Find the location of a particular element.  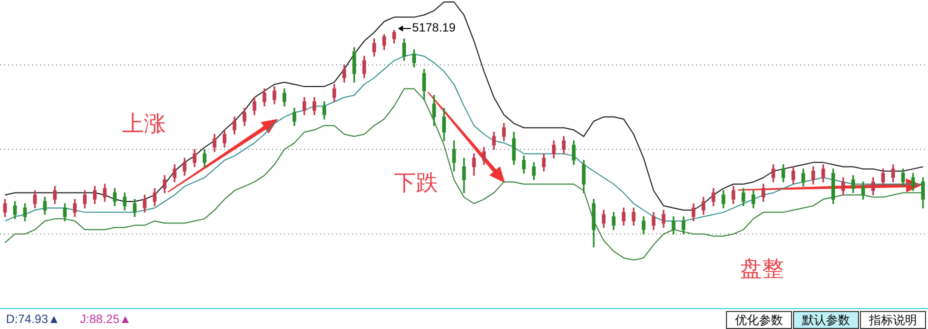

text: J:88.25▲ is located at coordinates (106, 319).